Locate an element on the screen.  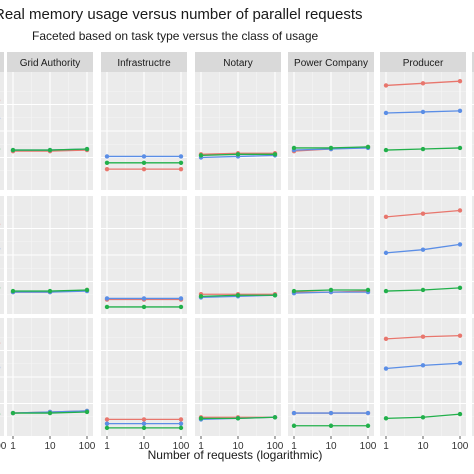
facet-strip-label: Producer is located at coordinates (423, 63).